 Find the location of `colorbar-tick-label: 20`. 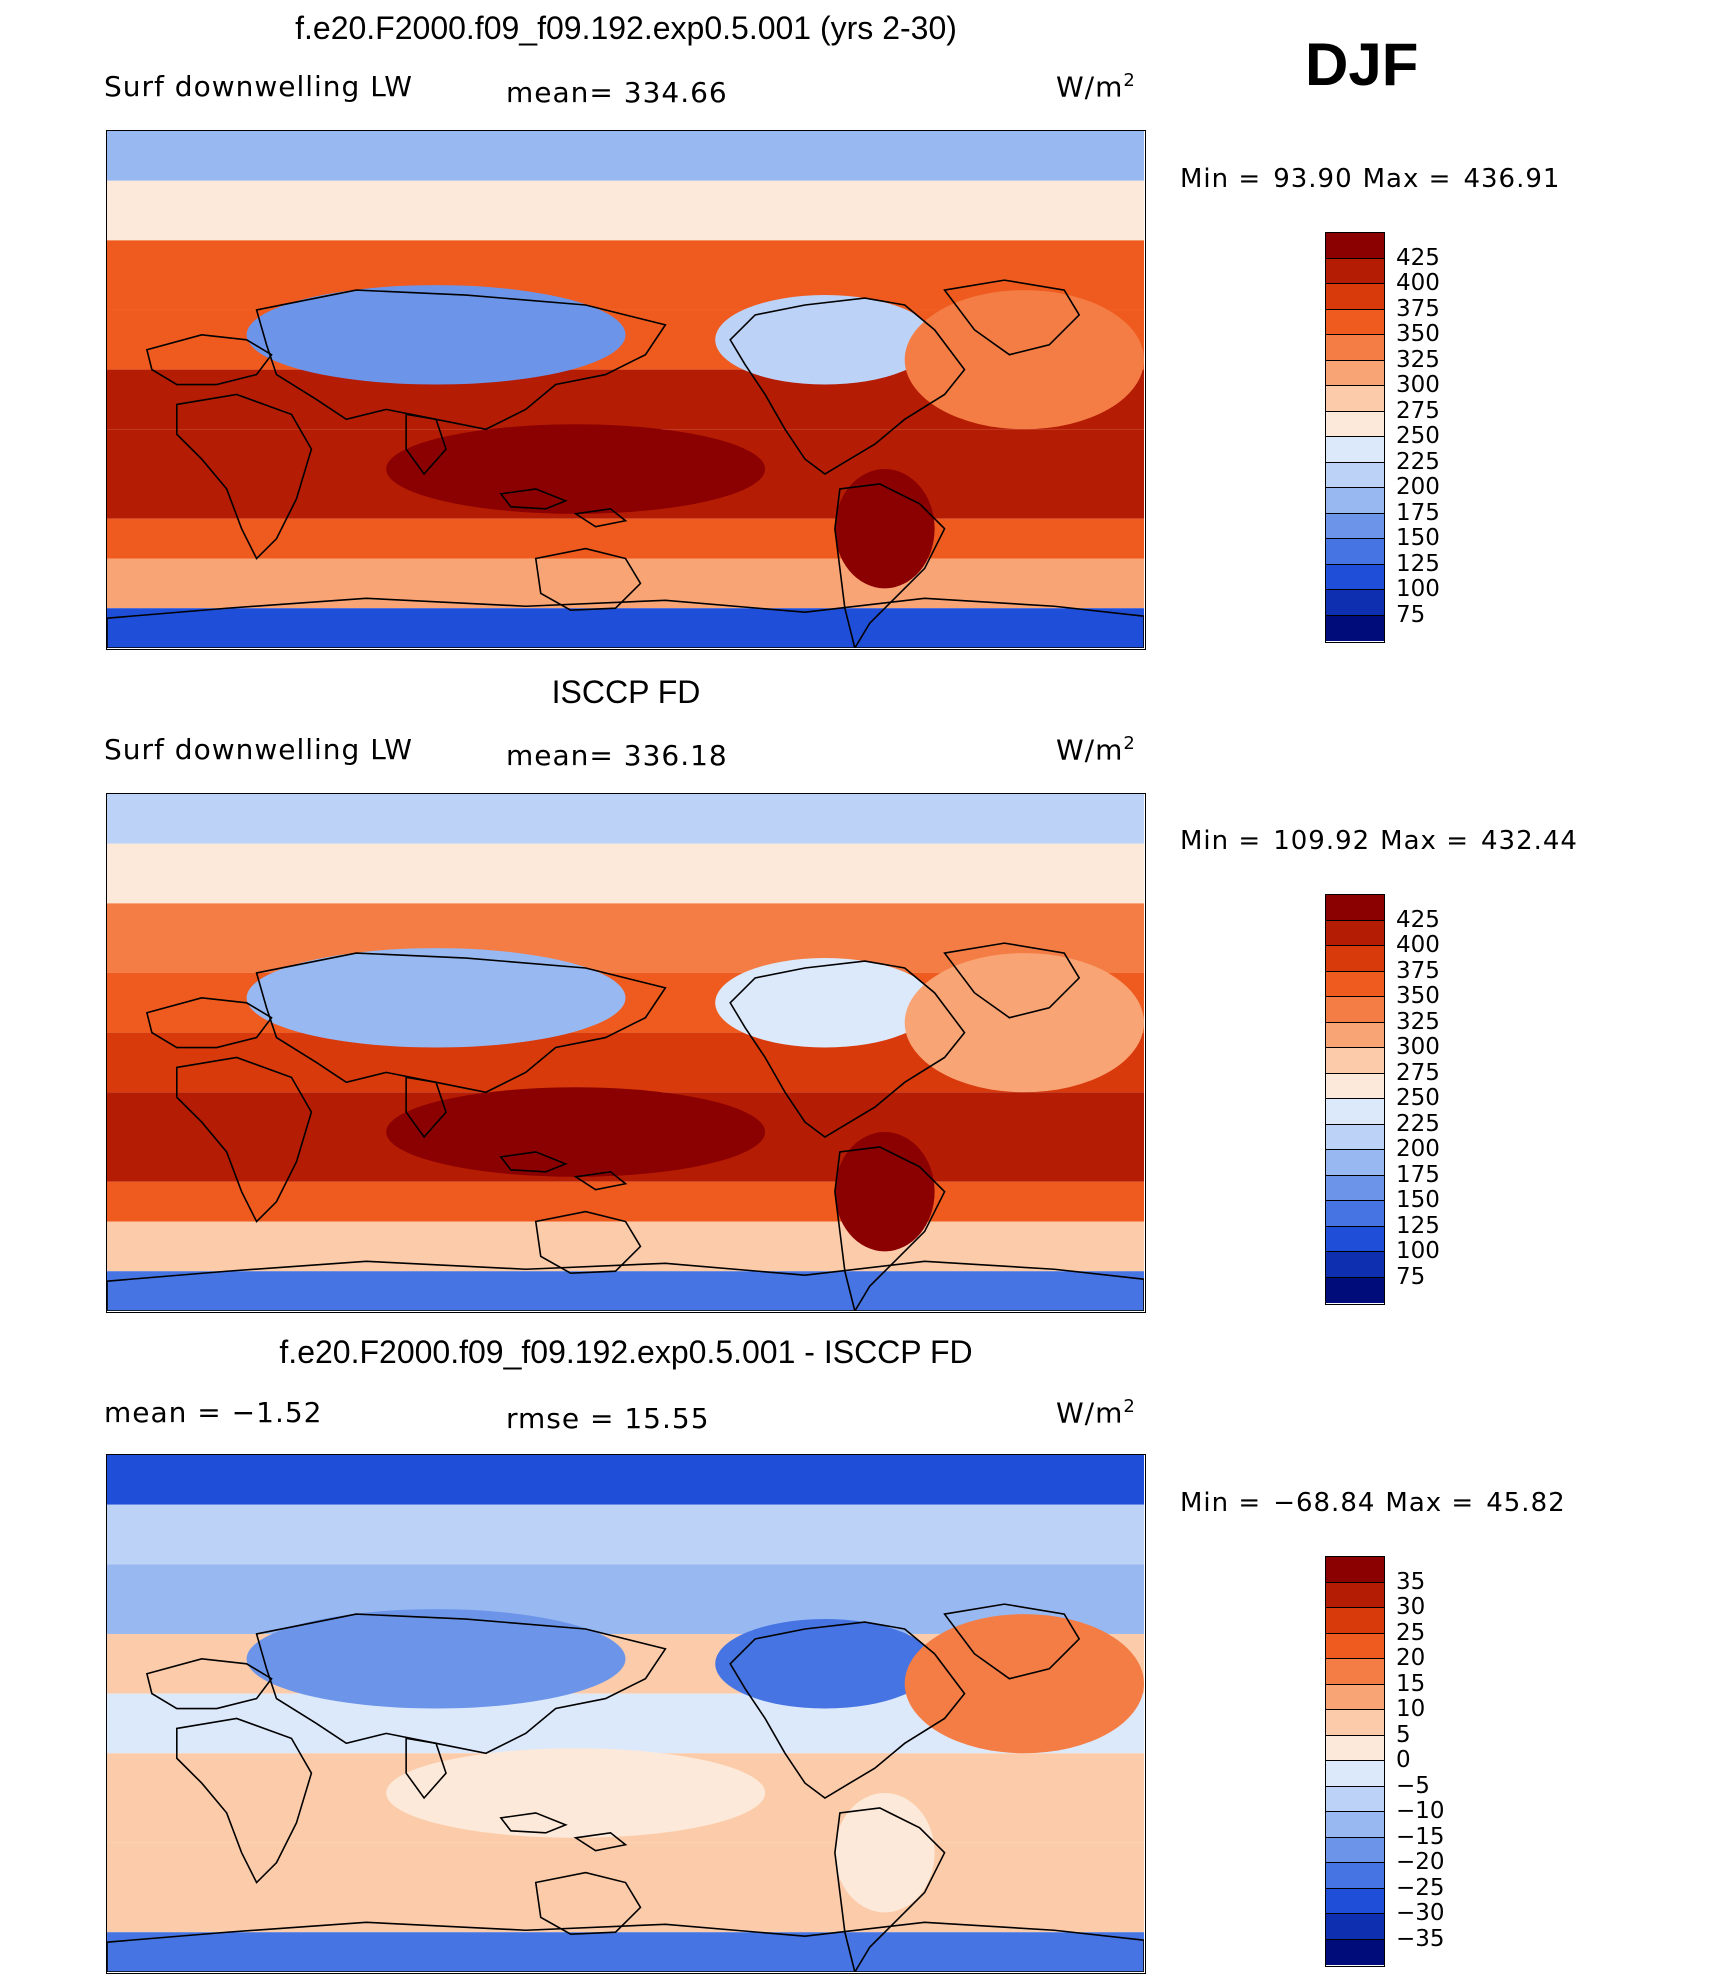

colorbar-tick-label: 20 is located at coordinates (1411, 1658).